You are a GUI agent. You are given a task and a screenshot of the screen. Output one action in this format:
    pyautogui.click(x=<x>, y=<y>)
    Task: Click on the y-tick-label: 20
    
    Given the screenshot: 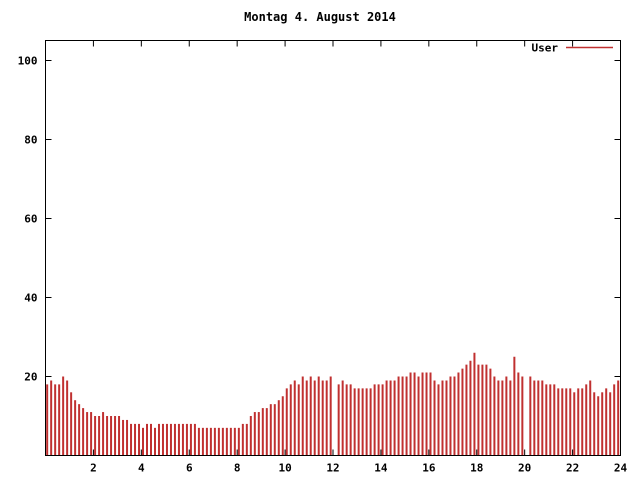 What is the action you would take?
    pyautogui.click(x=30, y=377)
    